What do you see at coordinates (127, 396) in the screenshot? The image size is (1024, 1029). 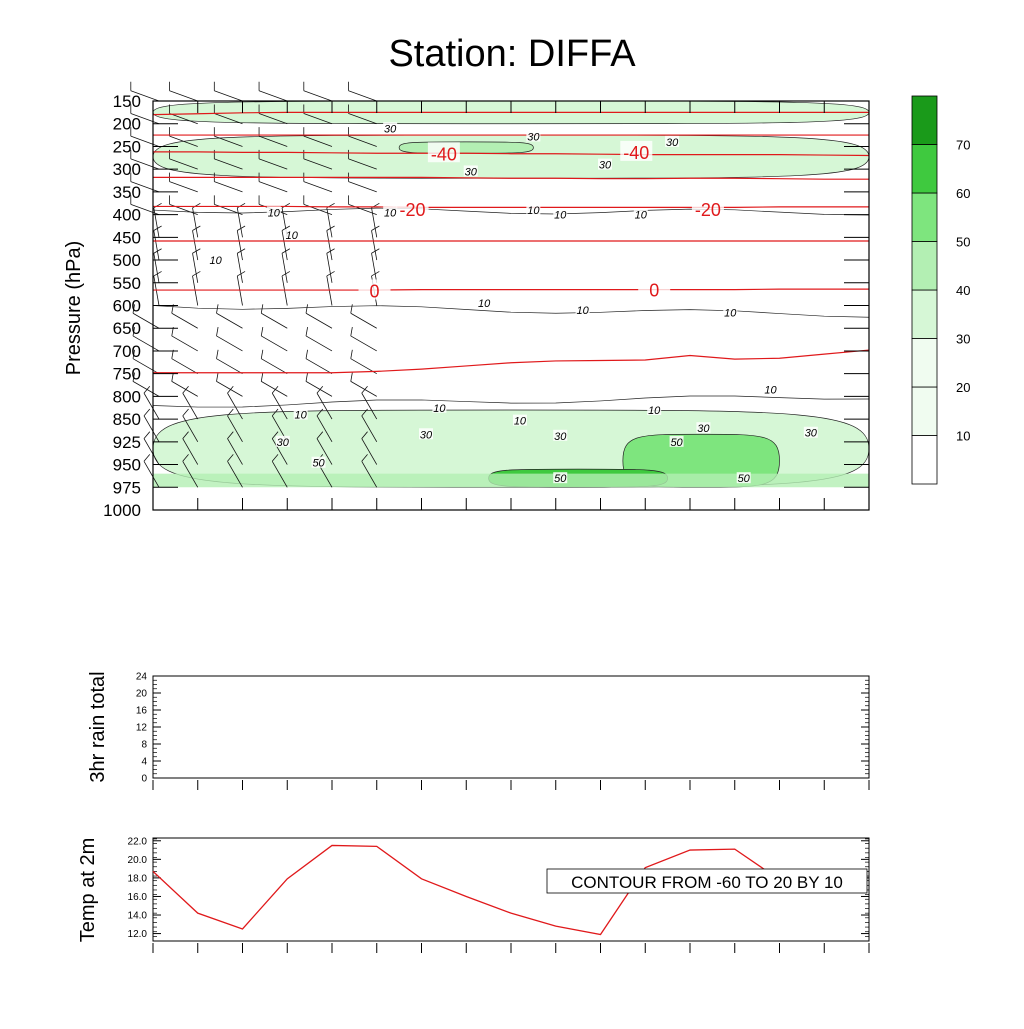 I see `pressure-tick-label: 800` at bounding box center [127, 396].